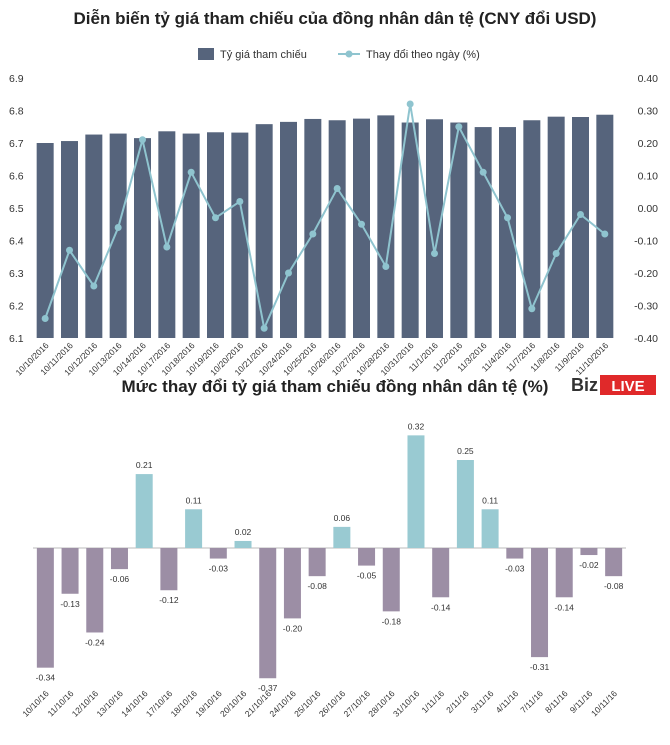  Describe the element at coordinates (16, 339) in the screenshot. I see `left-tick-label: 6.1` at that location.